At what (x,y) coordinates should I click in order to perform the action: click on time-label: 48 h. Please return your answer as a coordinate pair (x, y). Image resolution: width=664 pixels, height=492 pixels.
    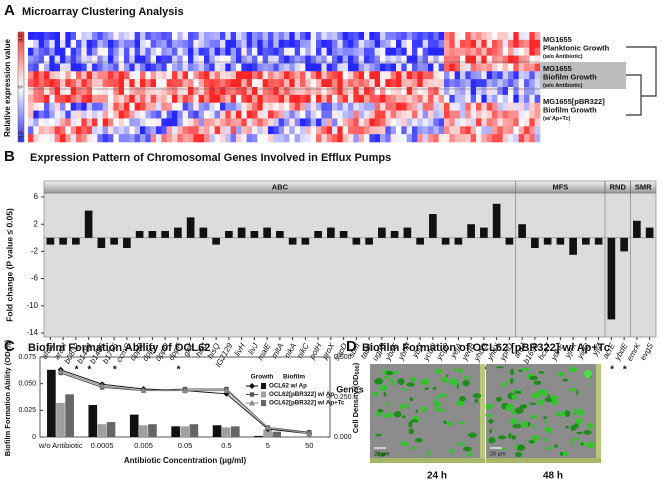
    Looking at the image, I should click on (553, 476).